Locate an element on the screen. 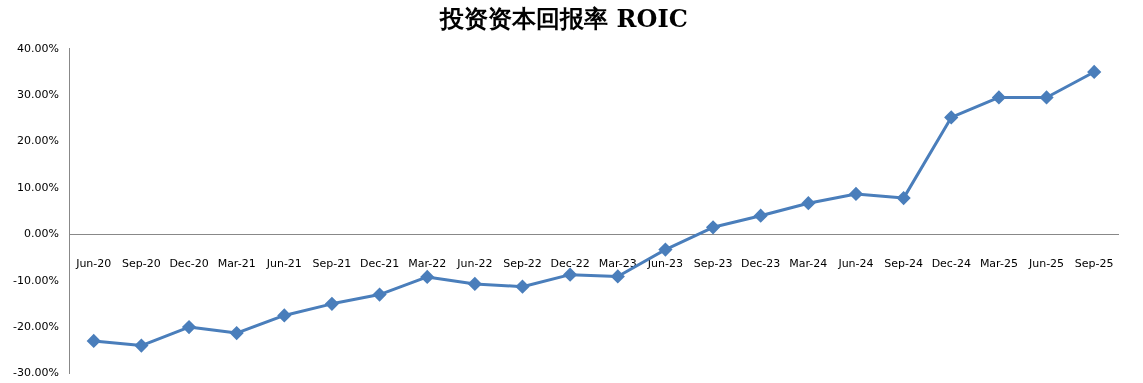 This screenshot has width=1143, height=383. x-tick-label: Mar-22 is located at coordinates (427, 263).